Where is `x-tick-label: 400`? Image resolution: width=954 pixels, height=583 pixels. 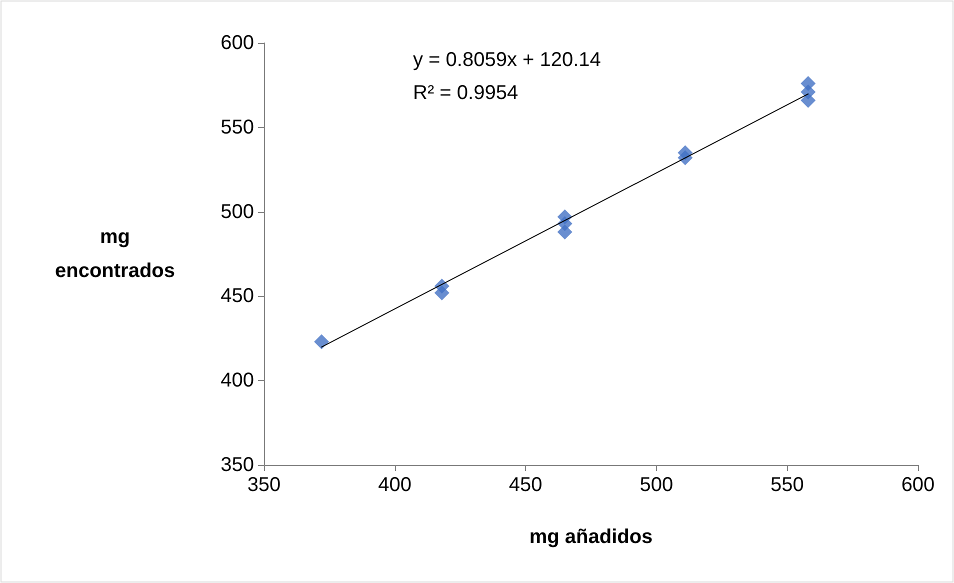 x-tick-label: 400 is located at coordinates (395, 485).